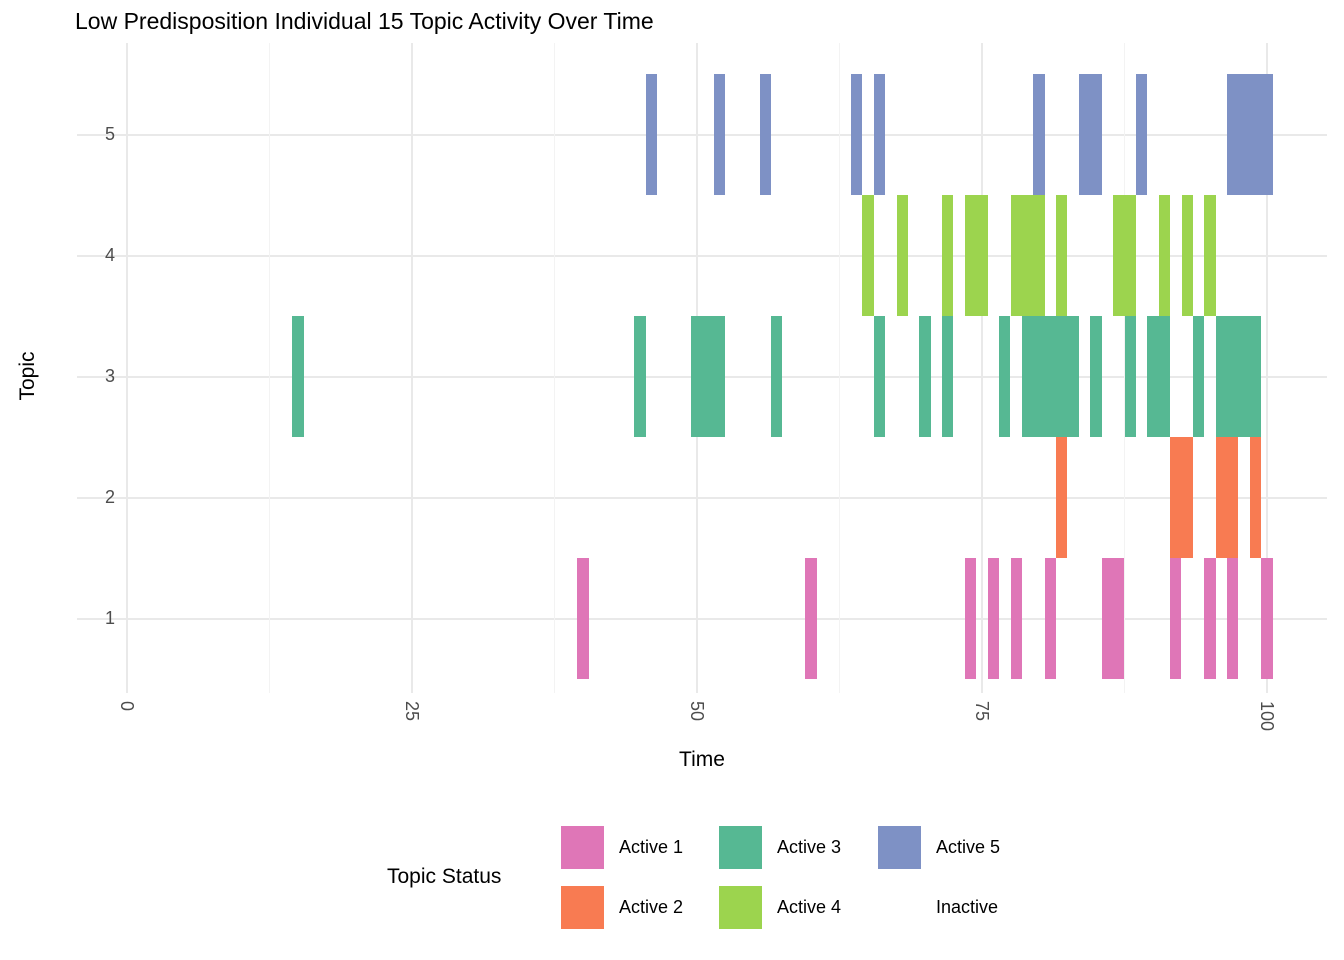 The width and height of the screenshot is (1344, 960). What do you see at coordinates (948, 255) in the screenshot?
I see `activity-tile-topic4-t72` at bounding box center [948, 255].